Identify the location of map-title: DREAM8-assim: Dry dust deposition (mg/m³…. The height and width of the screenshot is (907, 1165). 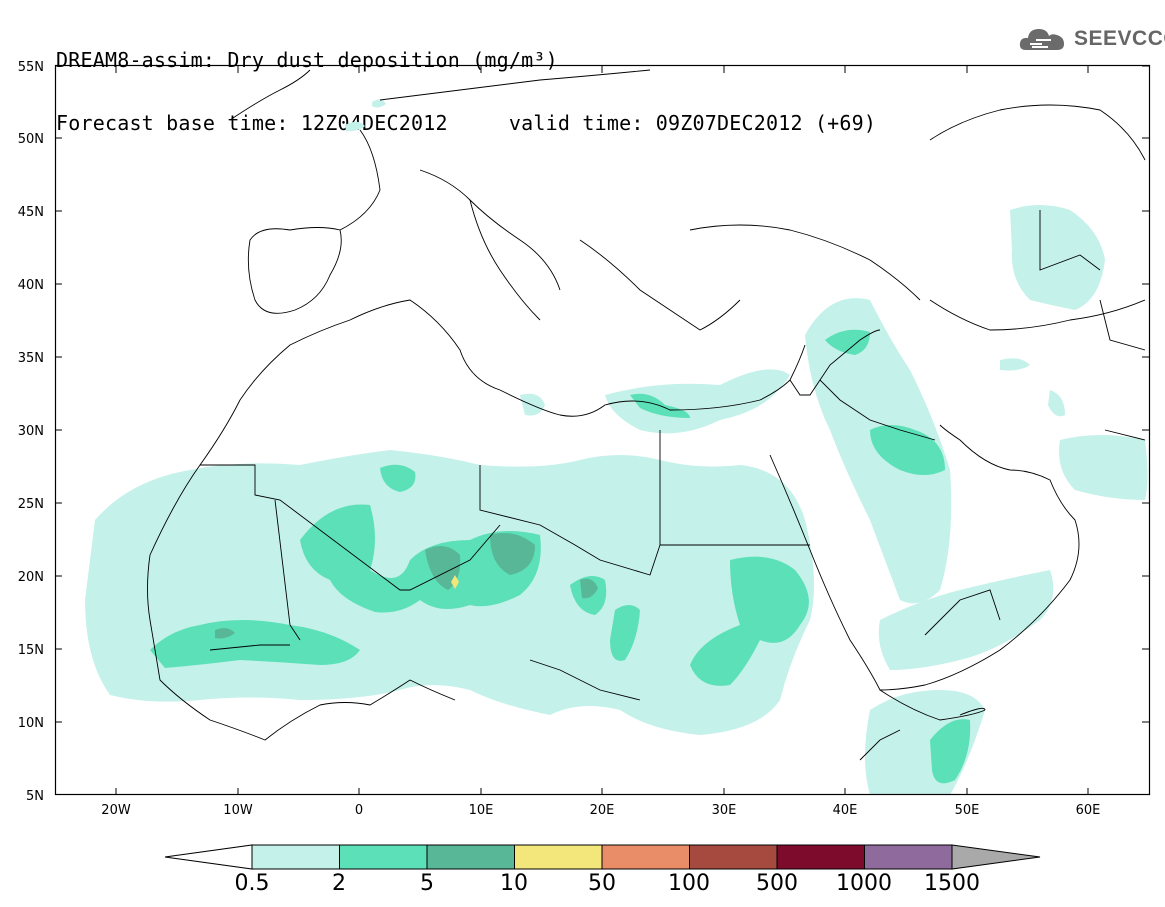
(466, 81).